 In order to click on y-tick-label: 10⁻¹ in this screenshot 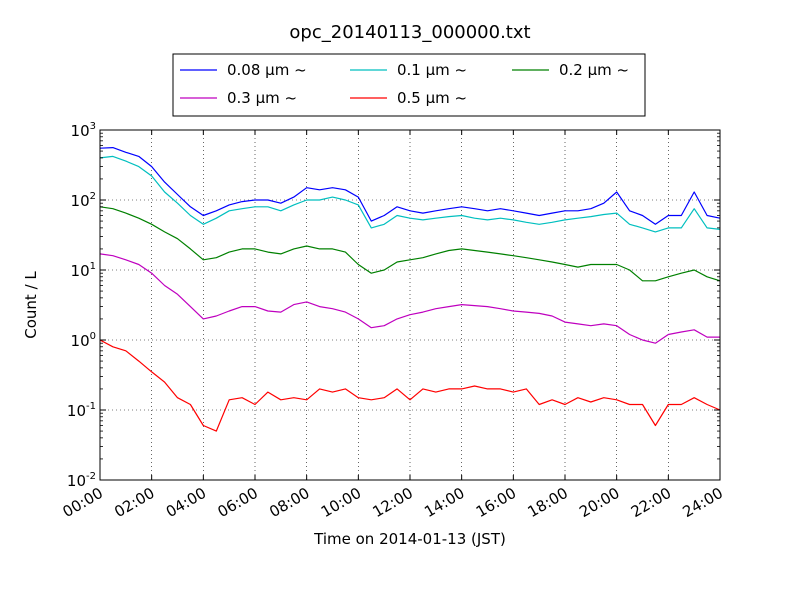, I will do `click(81, 410)`.